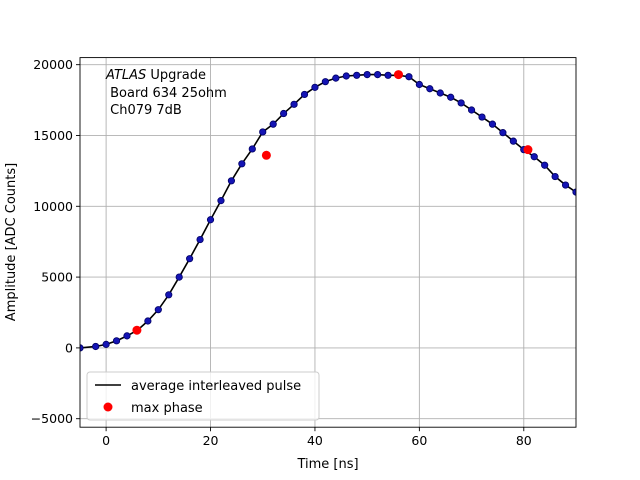 This screenshot has height=480, width=640. What do you see at coordinates (55, 241) in the screenshot?
I see `y-ticks: −5000 0 5000 10000 15000 20000` at bounding box center [55, 241].